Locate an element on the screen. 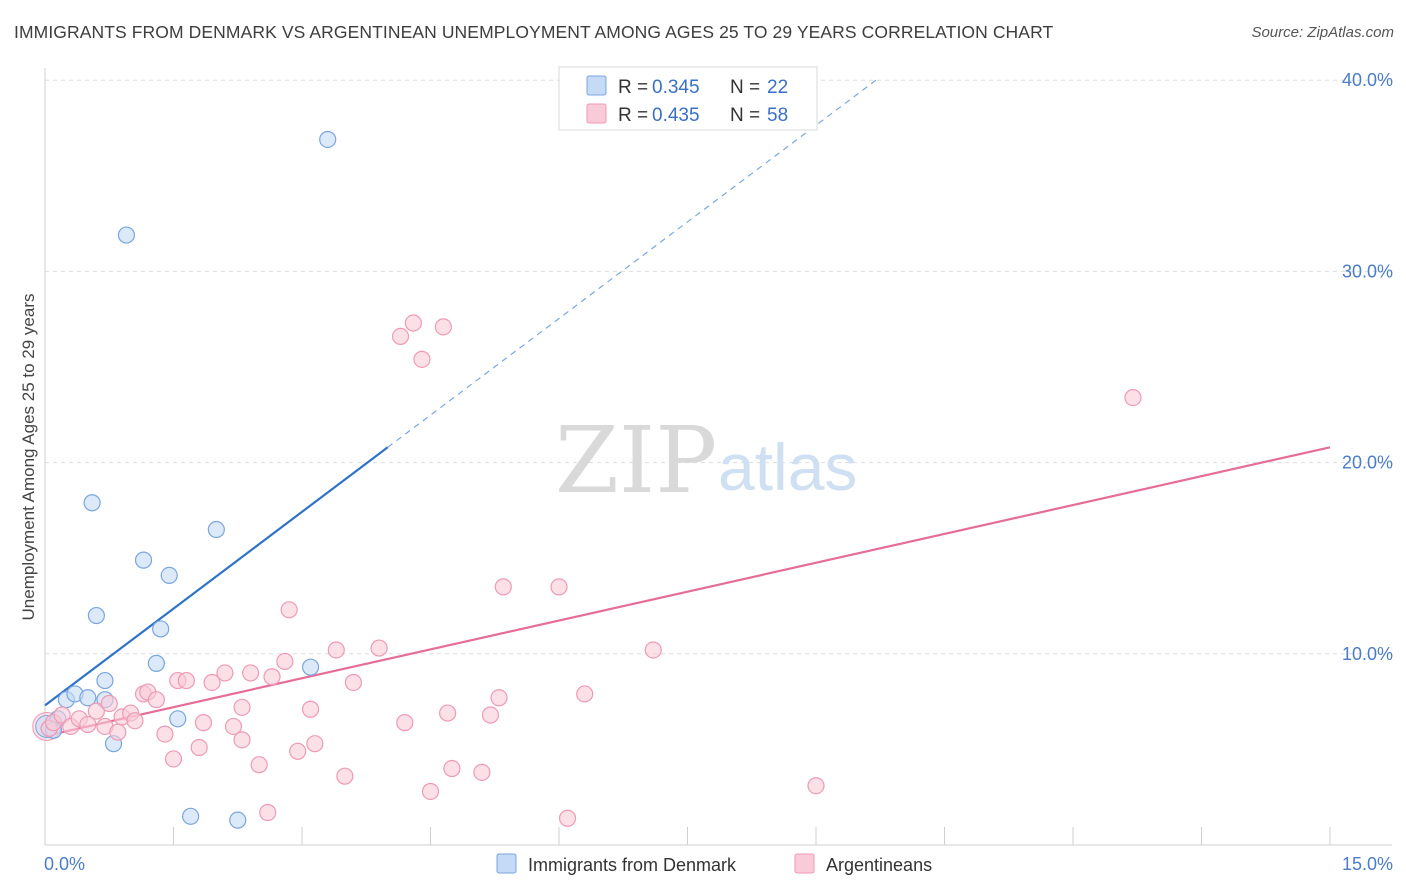 Image resolution: width=1406 pixels, height=892 pixels. denmark-trend-line is located at coordinates (216, 576).